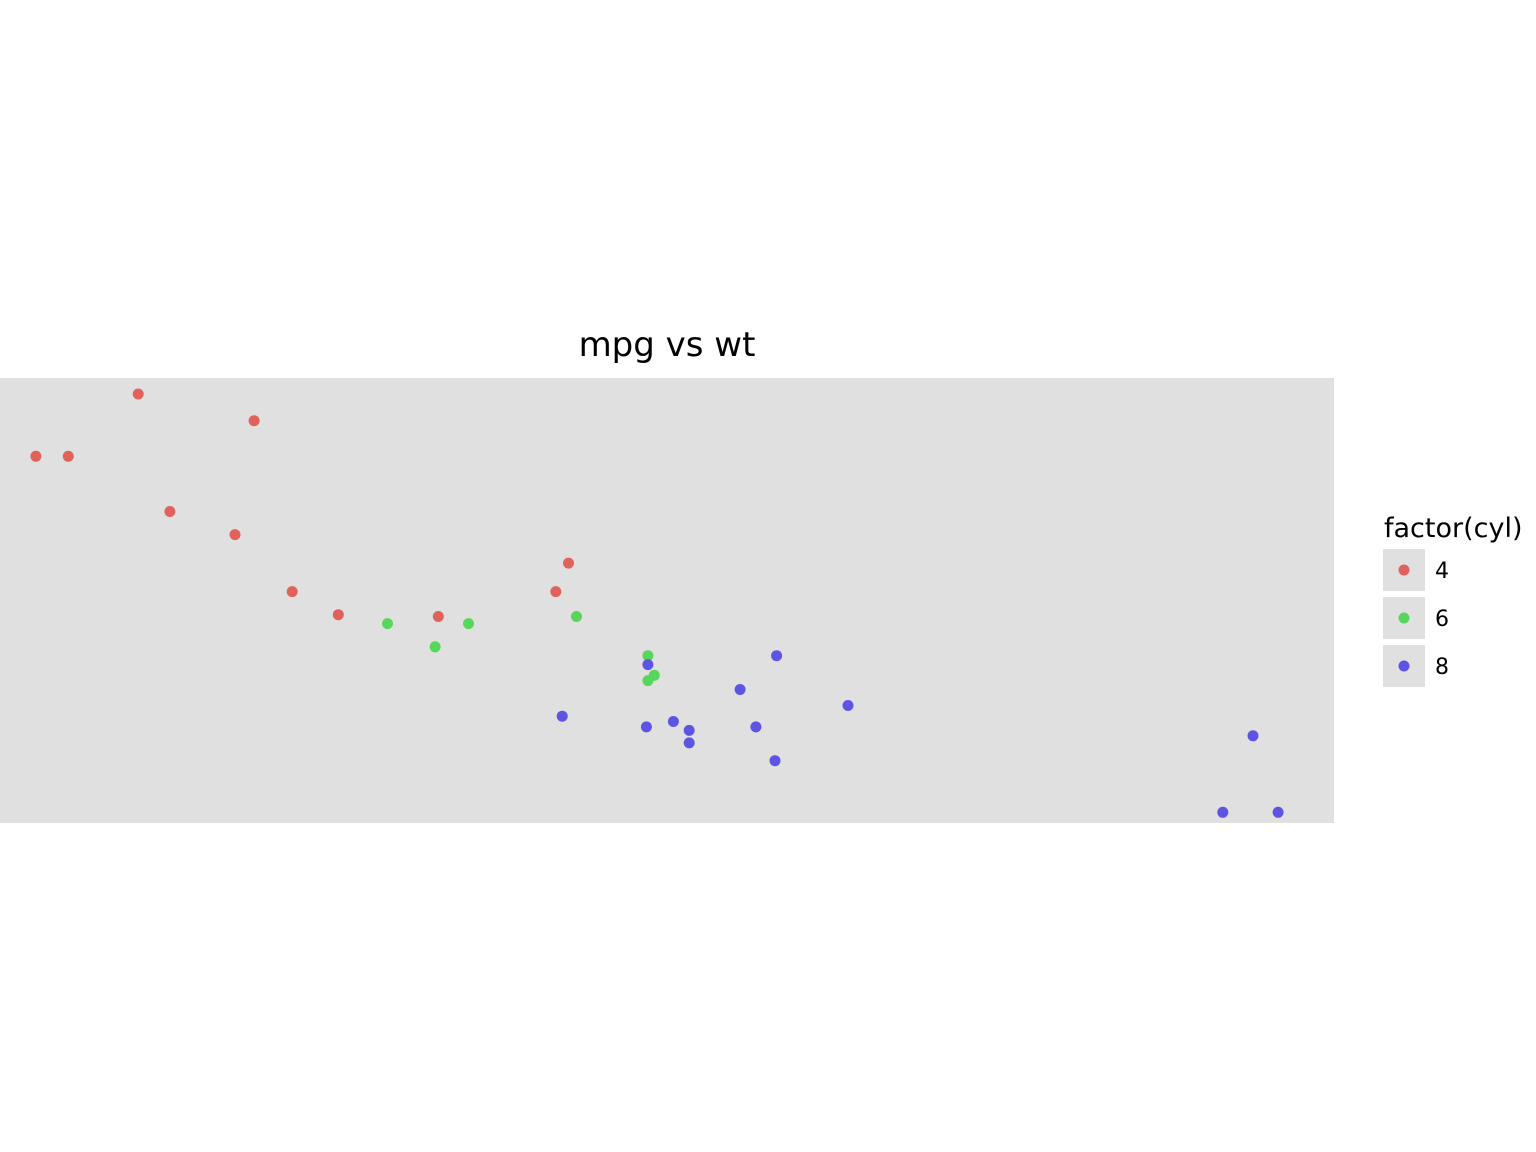 This screenshot has width=1536, height=1152. What do you see at coordinates (1442, 667) in the screenshot?
I see `legend-label-8: 8` at bounding box center [1442, 667].